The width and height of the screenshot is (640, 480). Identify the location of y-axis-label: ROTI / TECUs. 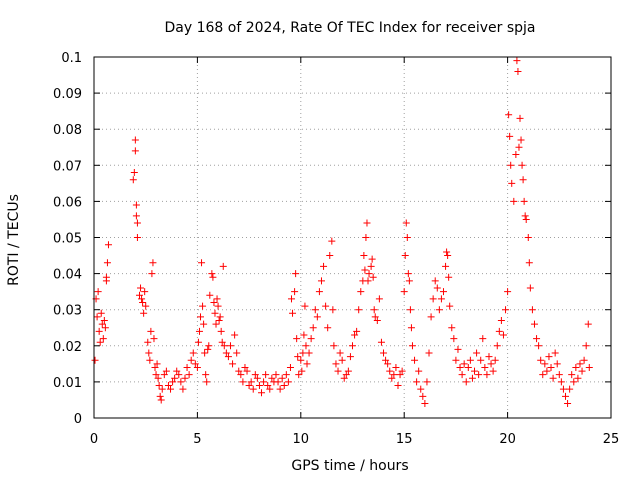
(14, 240).